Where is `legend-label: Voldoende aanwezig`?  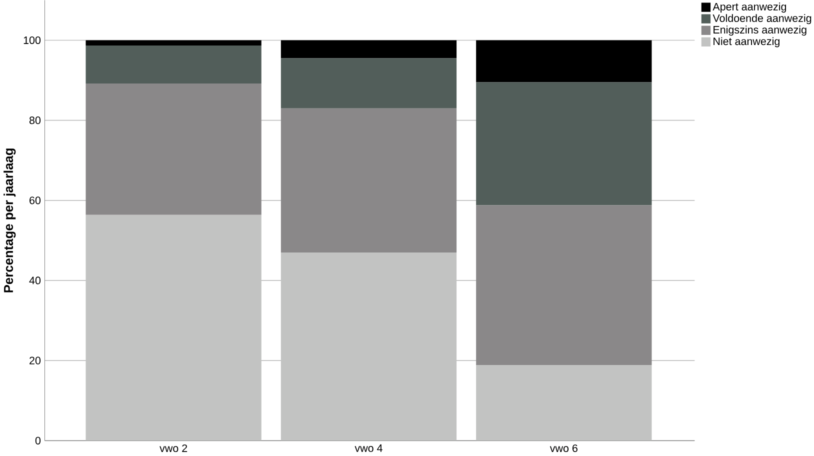
legend-label: Voldoende aanwezig is located at coordinates (762, 19).